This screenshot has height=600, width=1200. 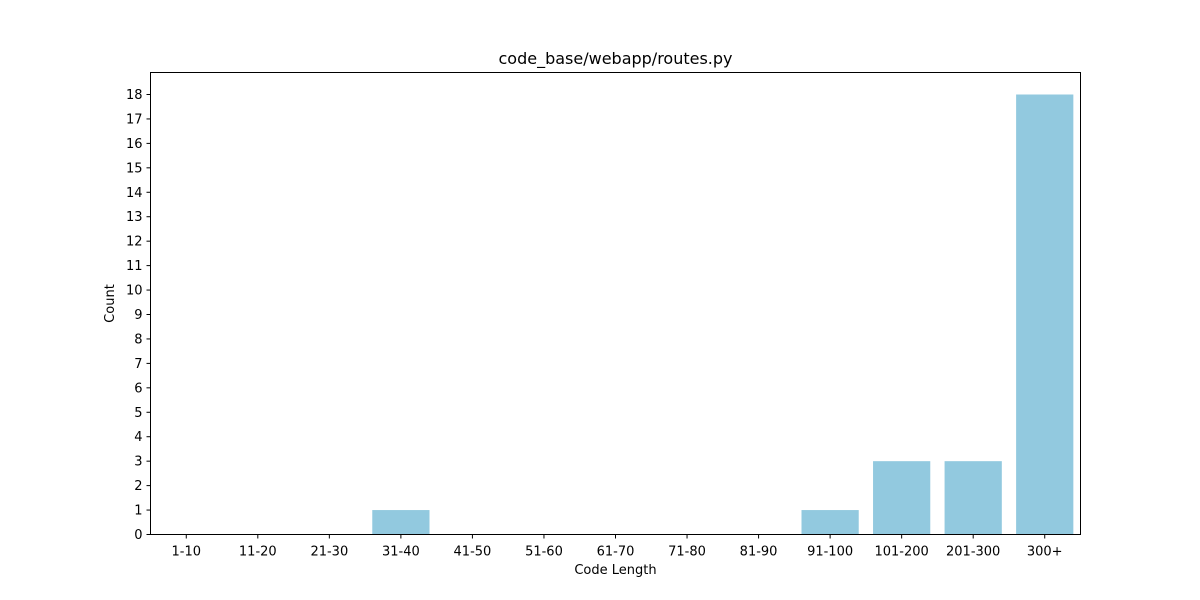 I want to click on x-tick-label: 31-40, so click(x=401, y=552).